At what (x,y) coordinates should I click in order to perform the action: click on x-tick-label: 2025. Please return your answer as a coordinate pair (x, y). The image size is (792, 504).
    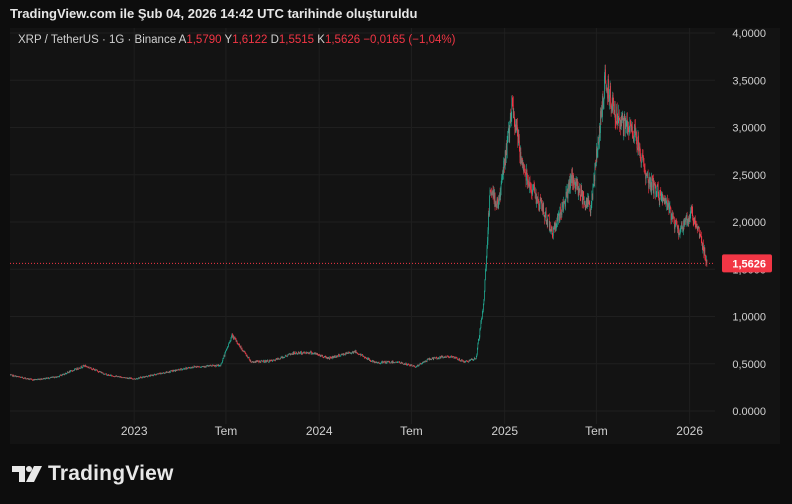
    Looking at the image, I should click on (504, 431).